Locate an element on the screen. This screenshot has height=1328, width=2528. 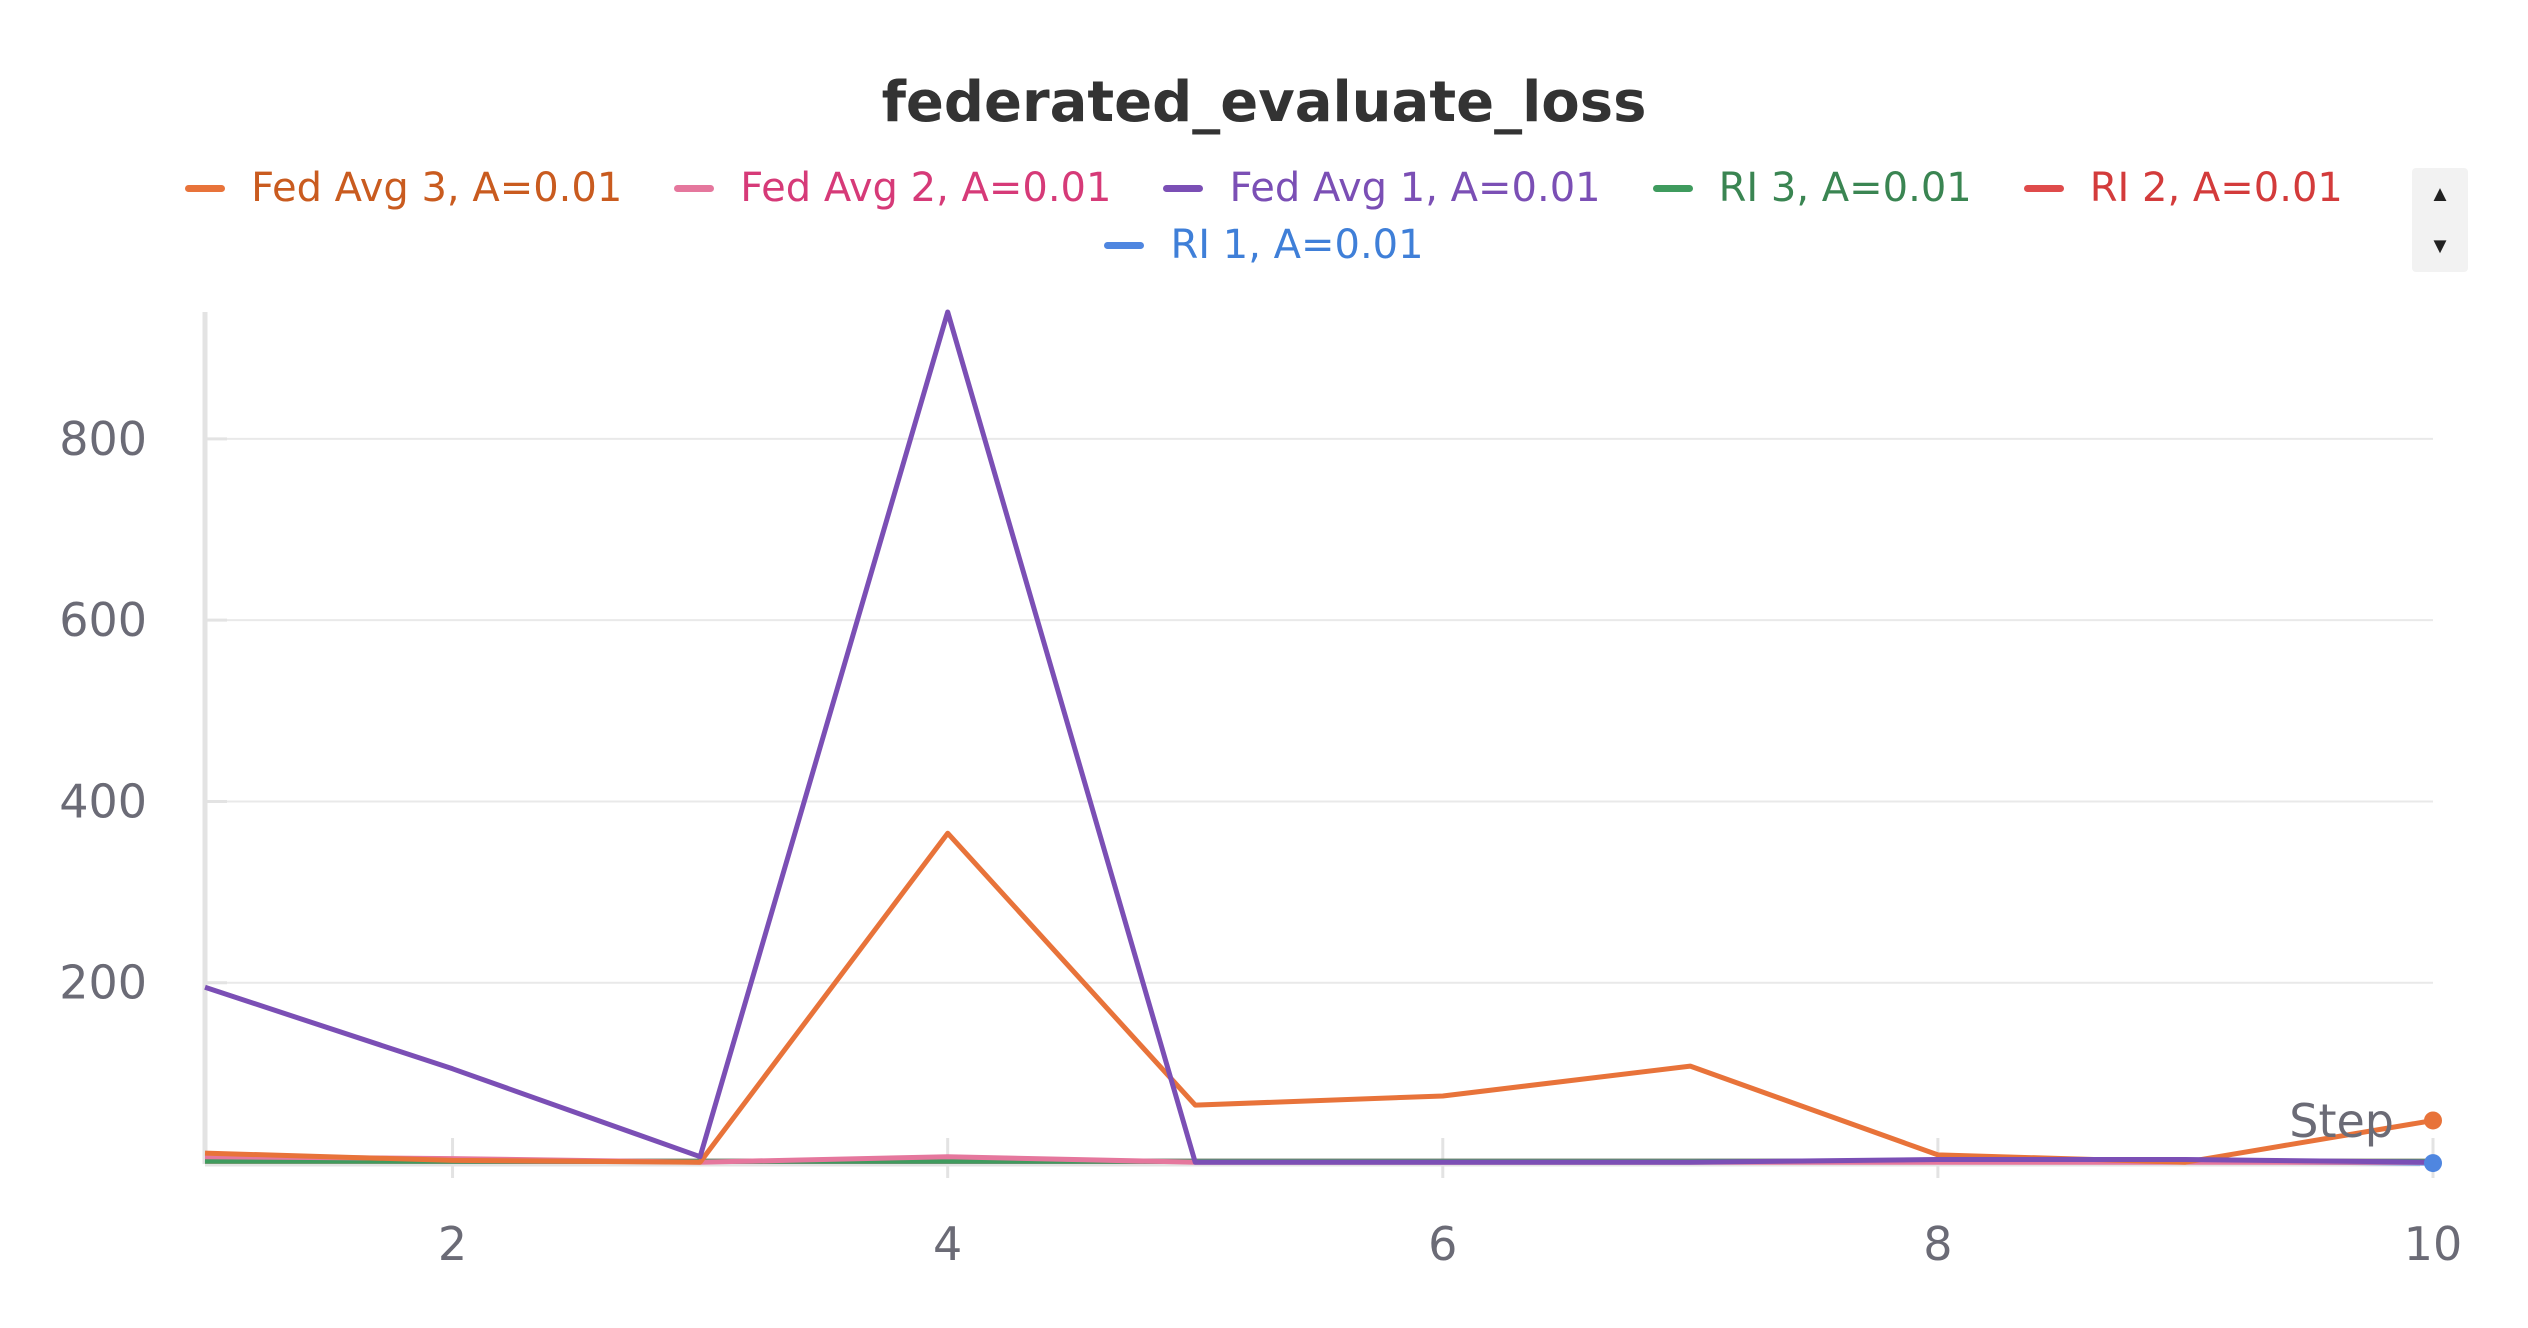
x-axis-label: Step is located at coordinates (2341, 1121).